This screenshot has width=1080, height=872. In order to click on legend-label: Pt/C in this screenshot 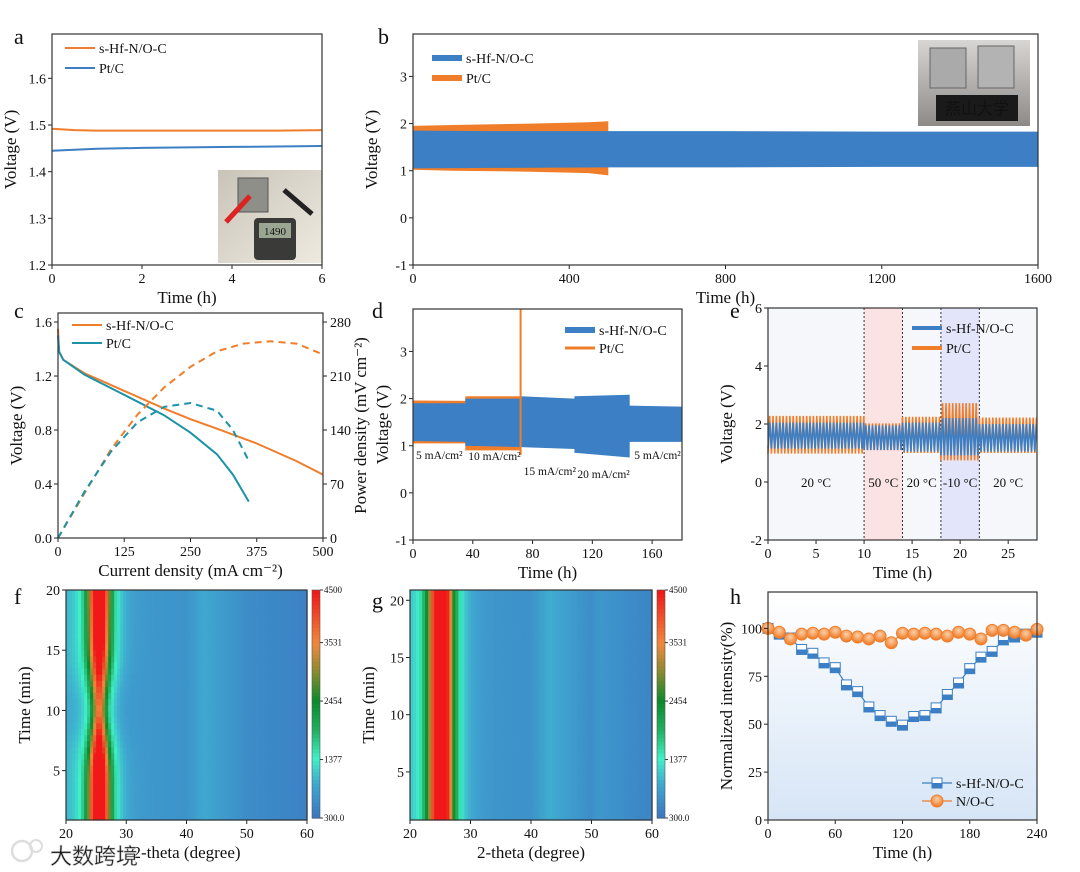, I will do `click(478, 79)`.